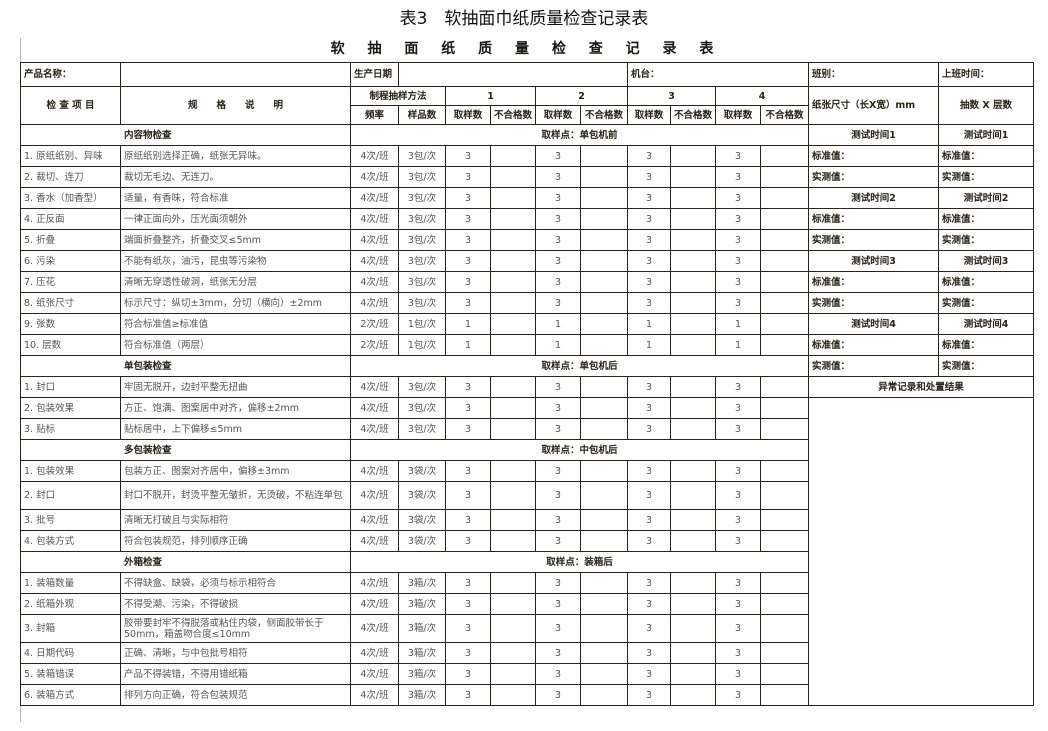  Describe the element at coordinates (513, 74) in the screenshot. I see `production-date-field` at that location.